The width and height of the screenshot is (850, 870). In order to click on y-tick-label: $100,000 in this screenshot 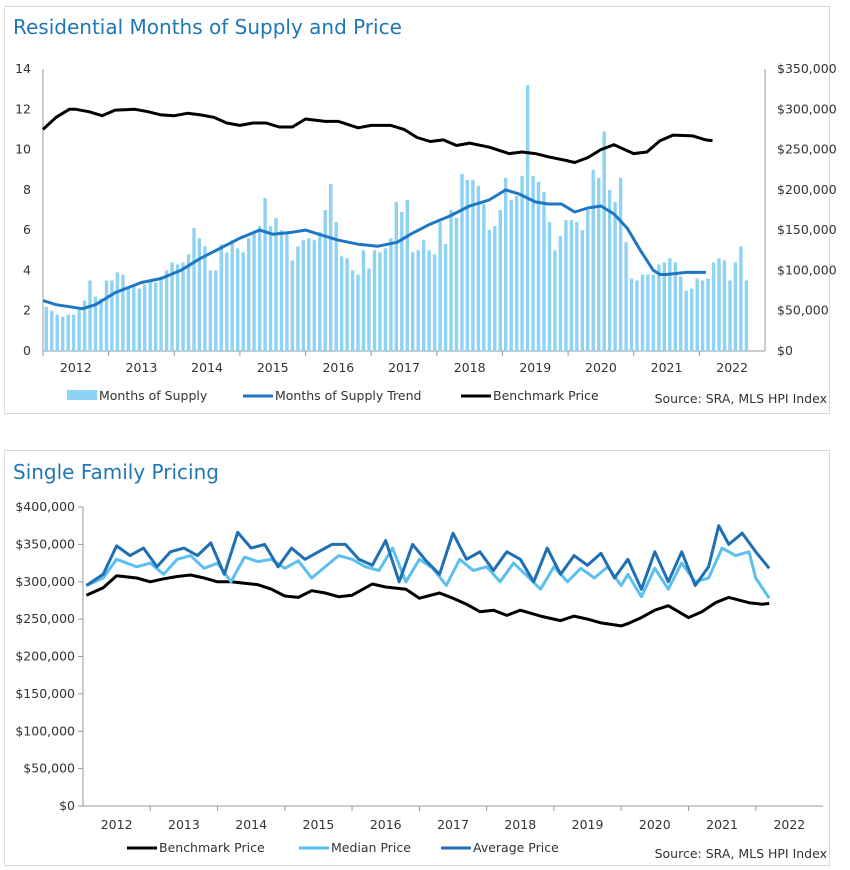, I will do `click(45, 730)`.